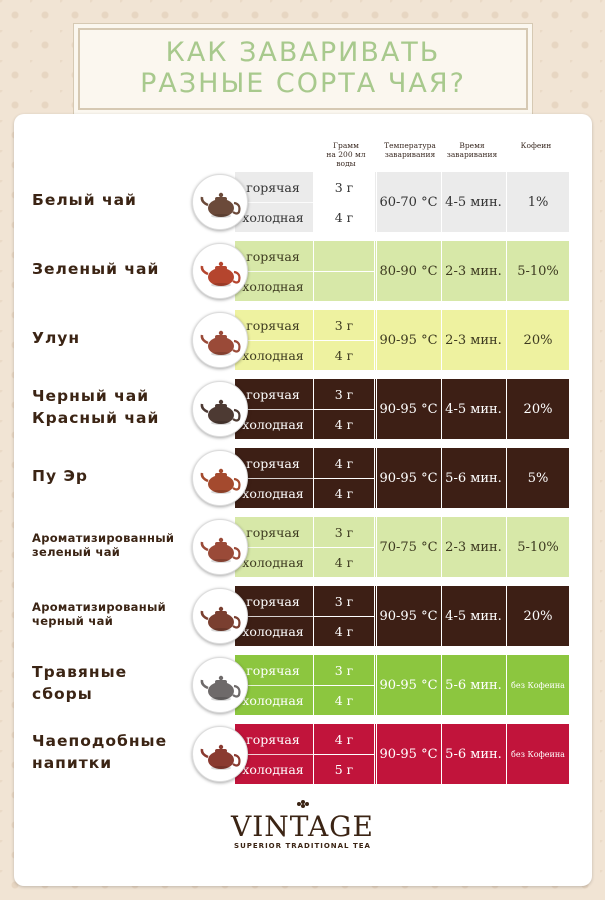 Image resolution: width=605 pixels, height=900 pixels. I want to click on tea-name-line: напитки, so click(72, 763).